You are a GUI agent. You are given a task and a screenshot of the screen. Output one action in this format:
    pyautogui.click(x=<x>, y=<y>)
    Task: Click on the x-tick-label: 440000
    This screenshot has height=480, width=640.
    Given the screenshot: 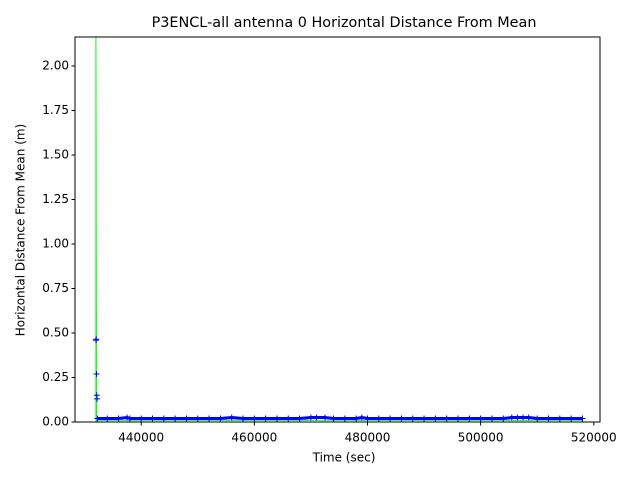 What is the action you would take?
    pyautogui.click(x=141, y=438)
    